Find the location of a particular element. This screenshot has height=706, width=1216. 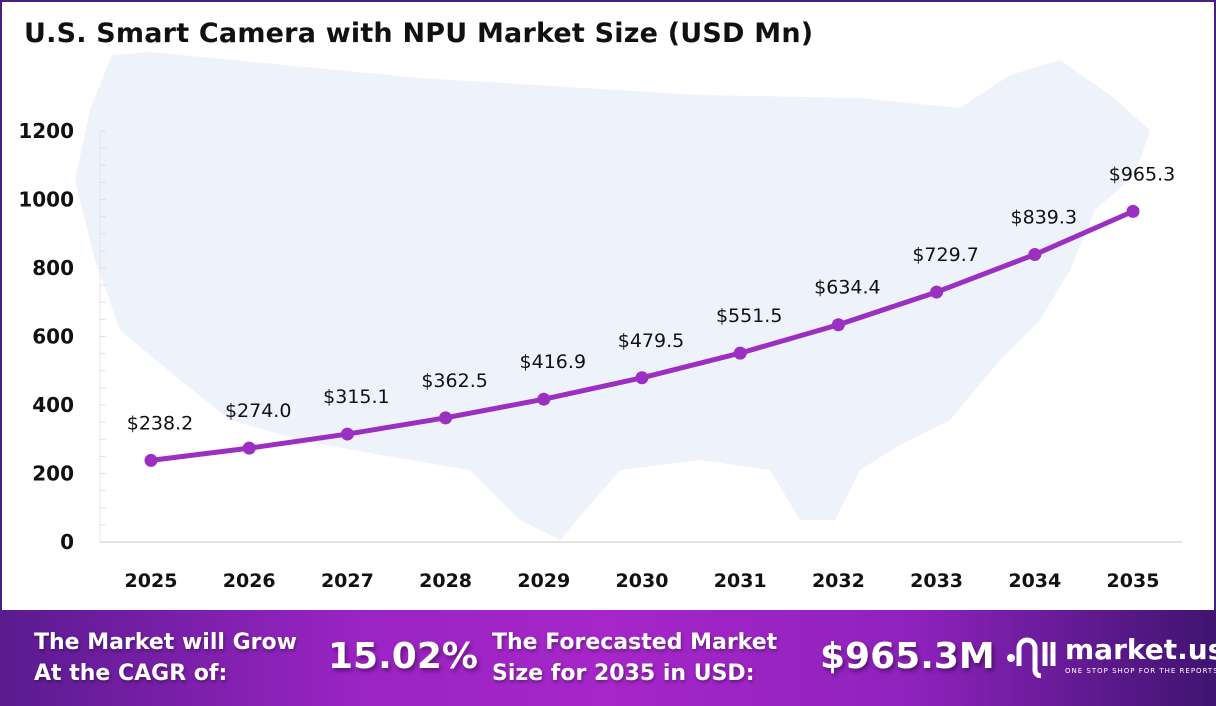

data-label: $729.7 is located at coordinates (945, 255).